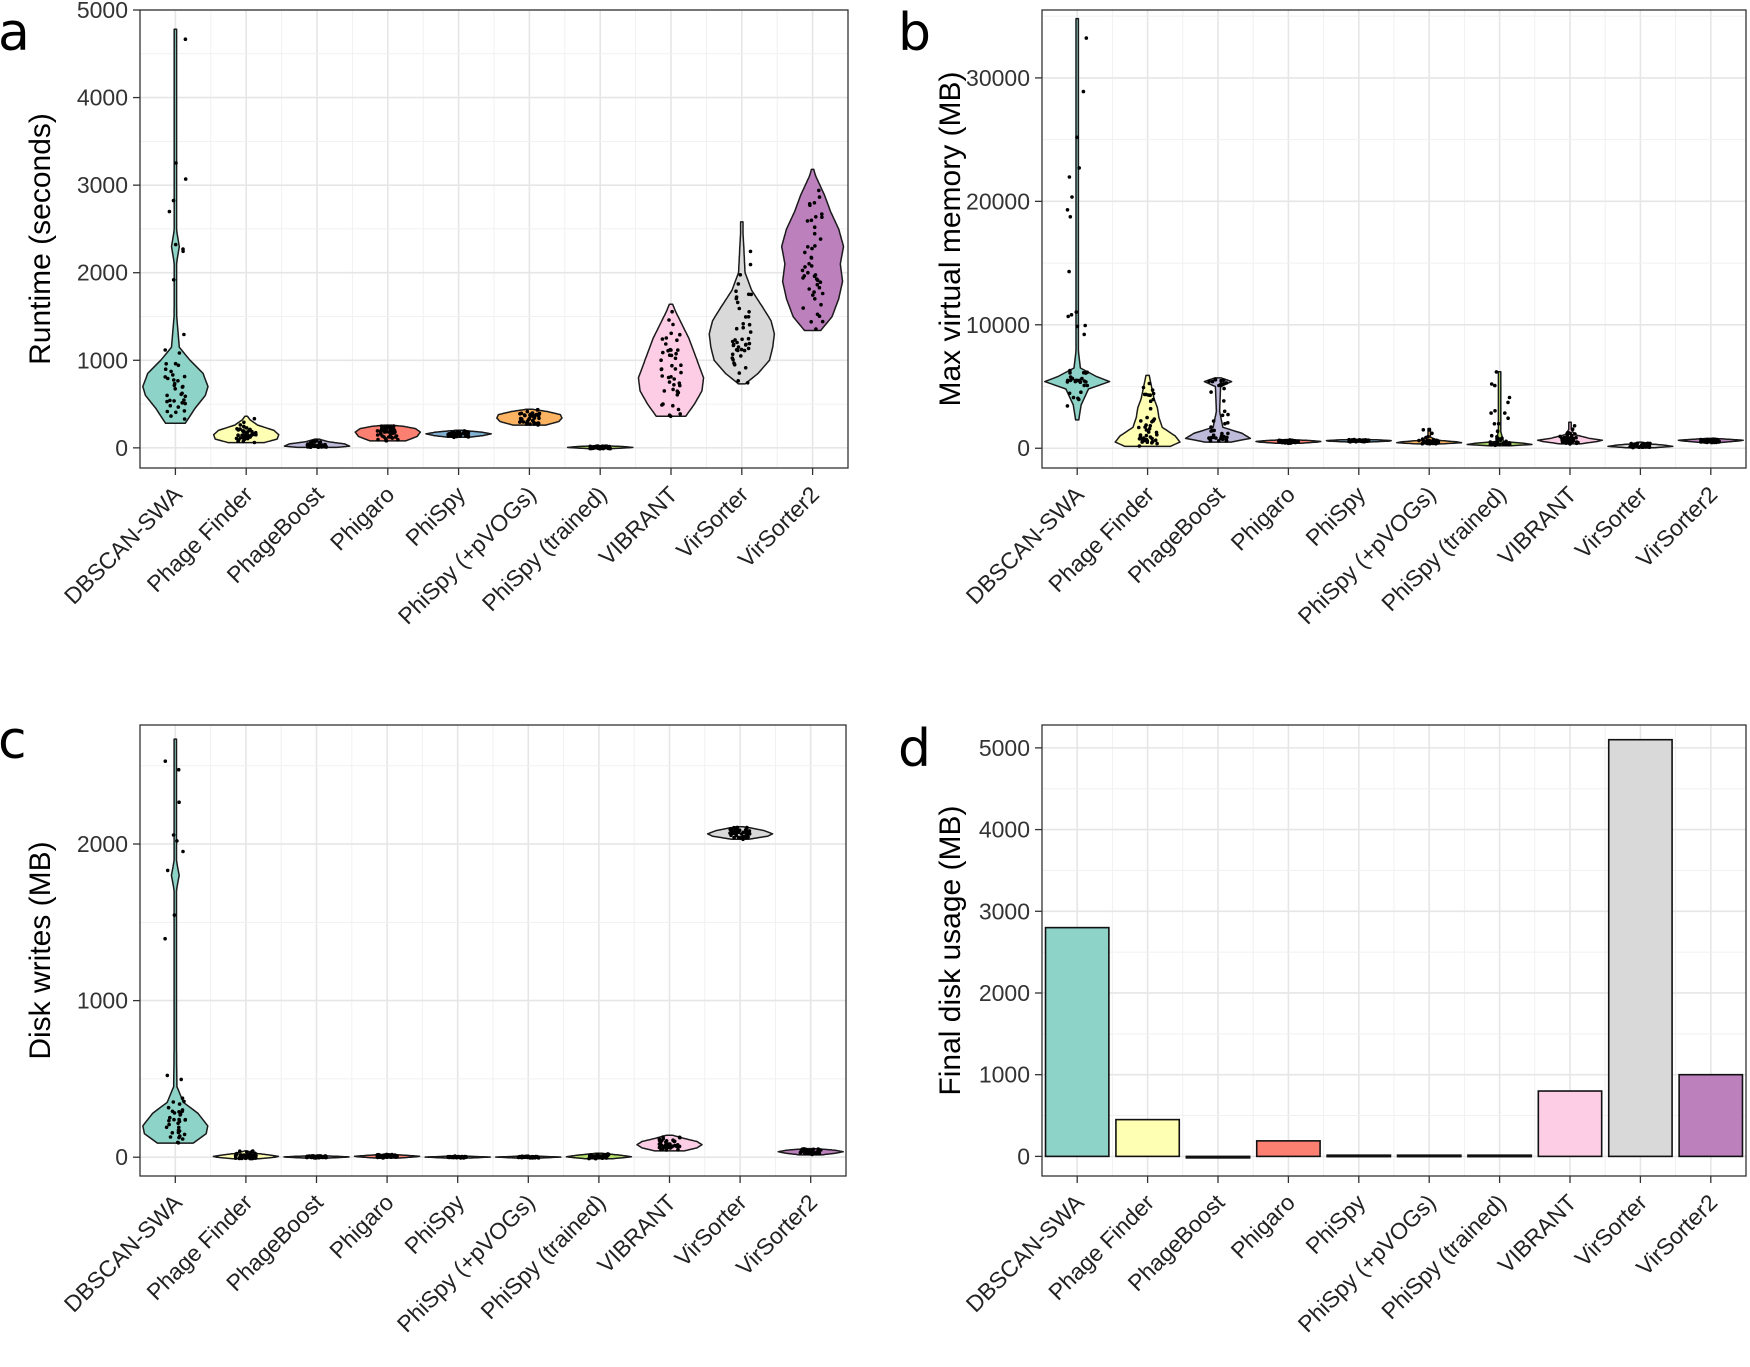 The height and width of the screenshot is (1367, 1750). Describe the element at coordinates (1394, 950) in the screenshot. I see `plot-frame-d` at that location.